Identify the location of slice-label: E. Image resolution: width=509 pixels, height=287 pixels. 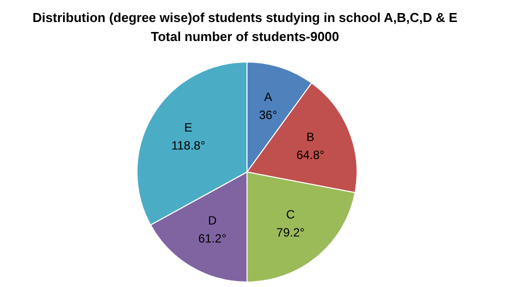
(188, 127).